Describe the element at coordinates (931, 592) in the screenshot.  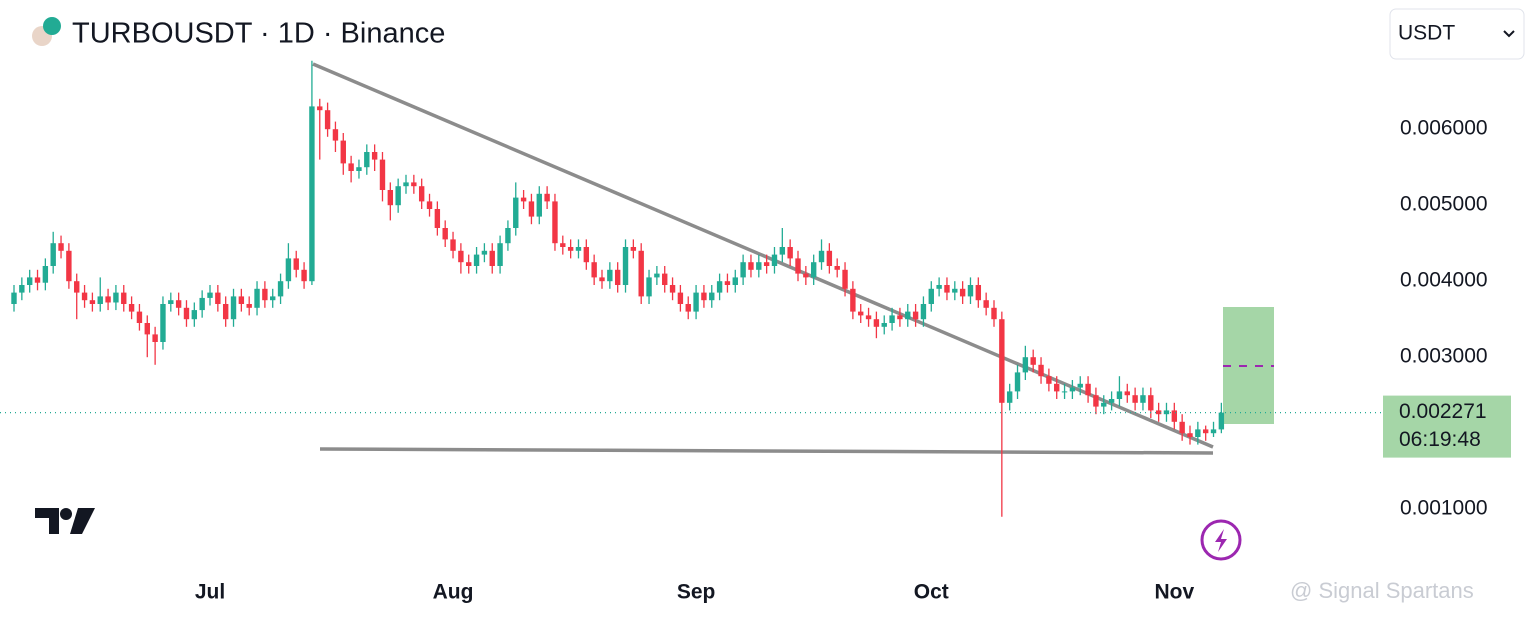
I see `x-tick-label: Oct` at that location.